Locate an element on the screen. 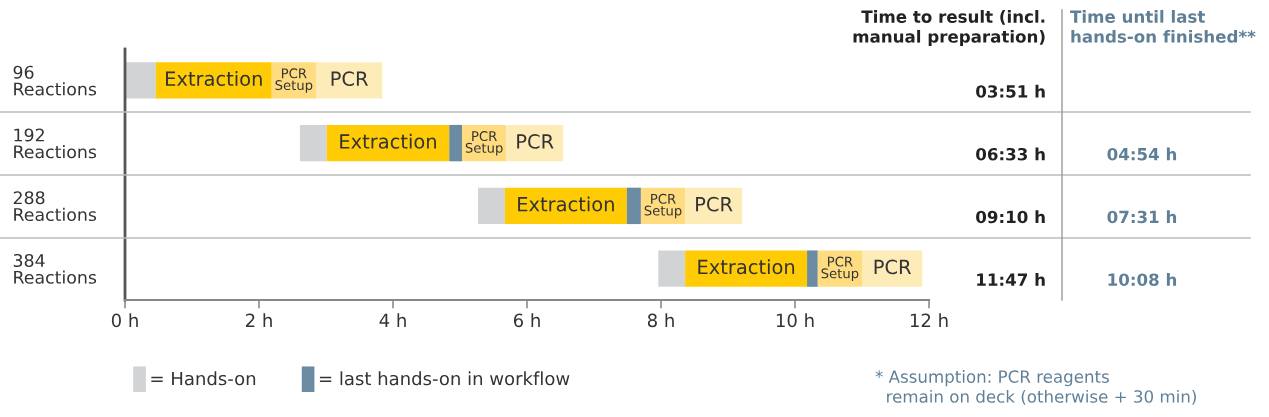  legend-label: = last hands-on in workflow is located at coordinates (444, 378).